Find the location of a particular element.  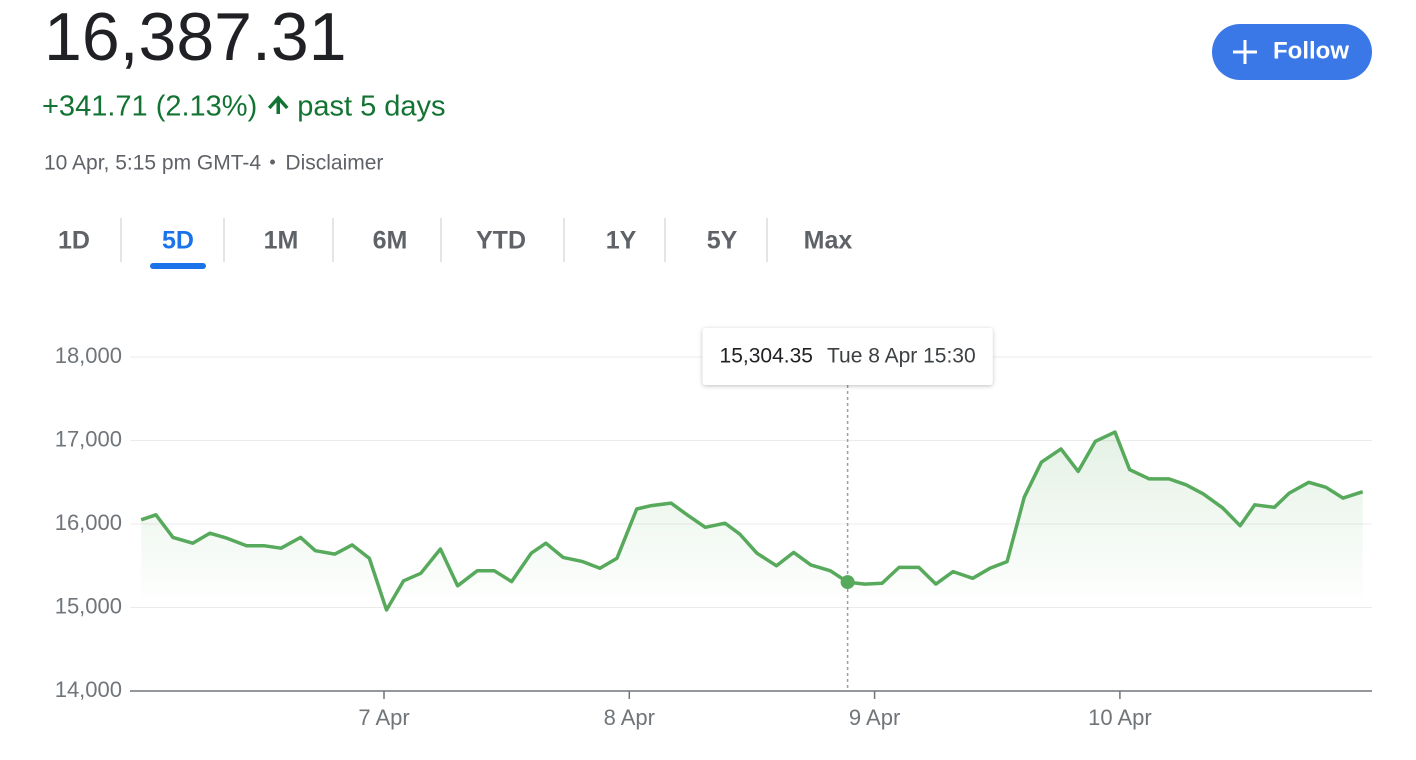

x-tick-label: 7 Apr is located at coordinates (383, 717).